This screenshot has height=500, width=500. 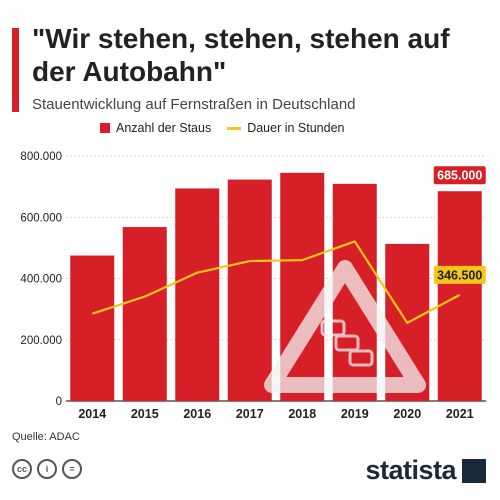 I want to click on y-tick-label: 200.000, so click(x=41, y=341).